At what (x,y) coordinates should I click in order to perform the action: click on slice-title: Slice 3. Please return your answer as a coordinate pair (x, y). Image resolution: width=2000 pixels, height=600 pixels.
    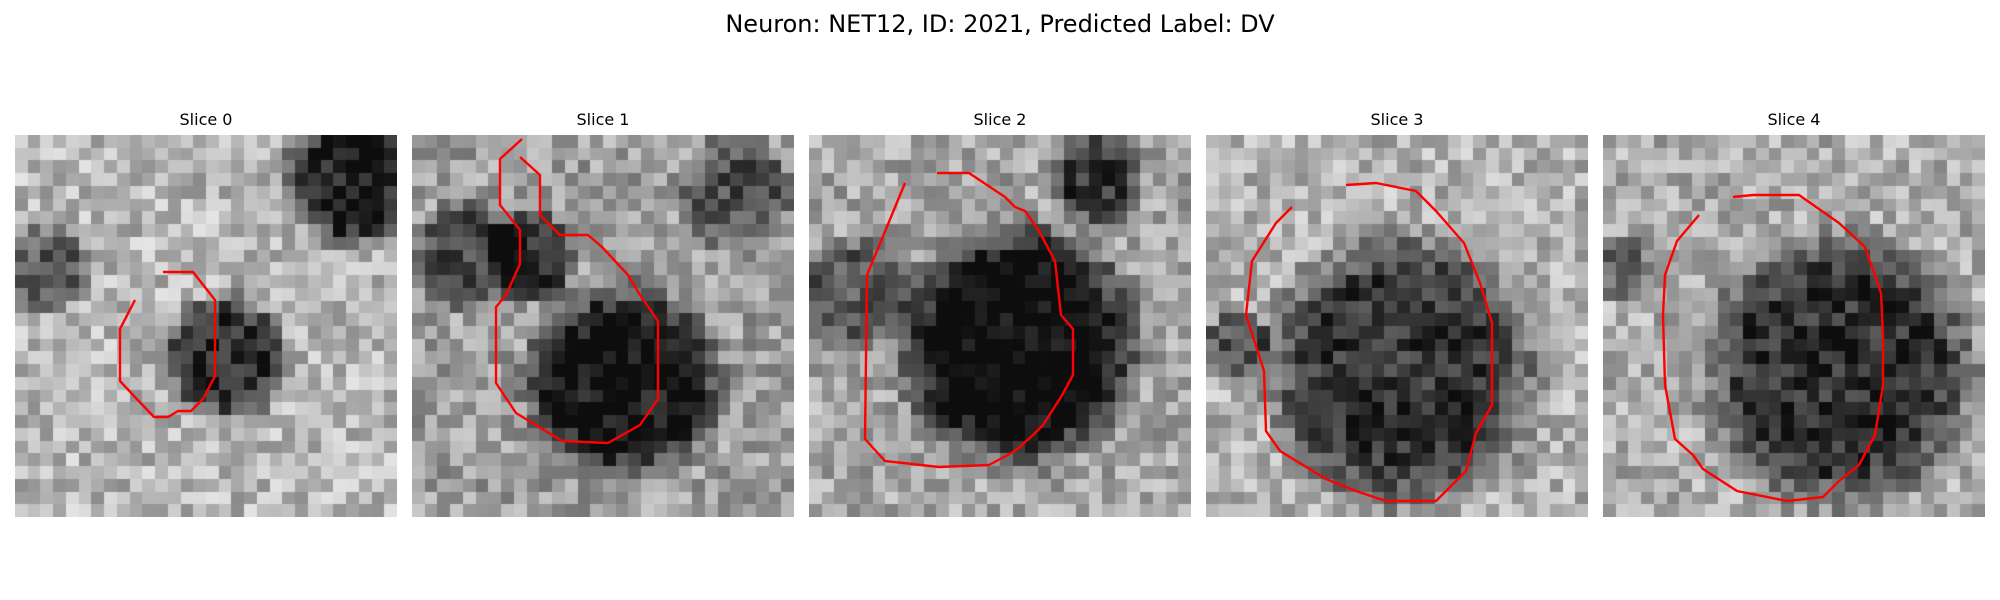
    Looking at the image, I should click on (1397, 119).